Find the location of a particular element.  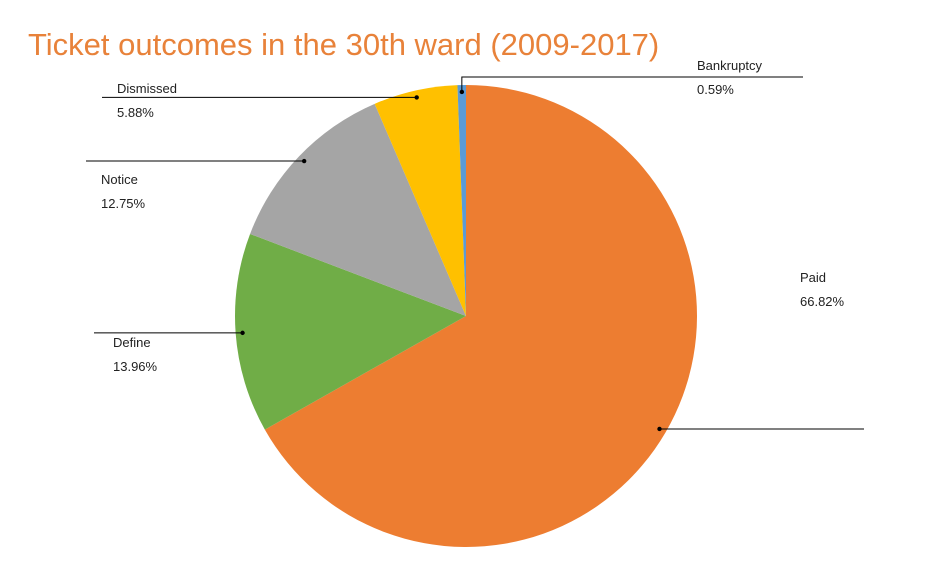

pie-slice-dismissed is located at coordinates (420, 200).